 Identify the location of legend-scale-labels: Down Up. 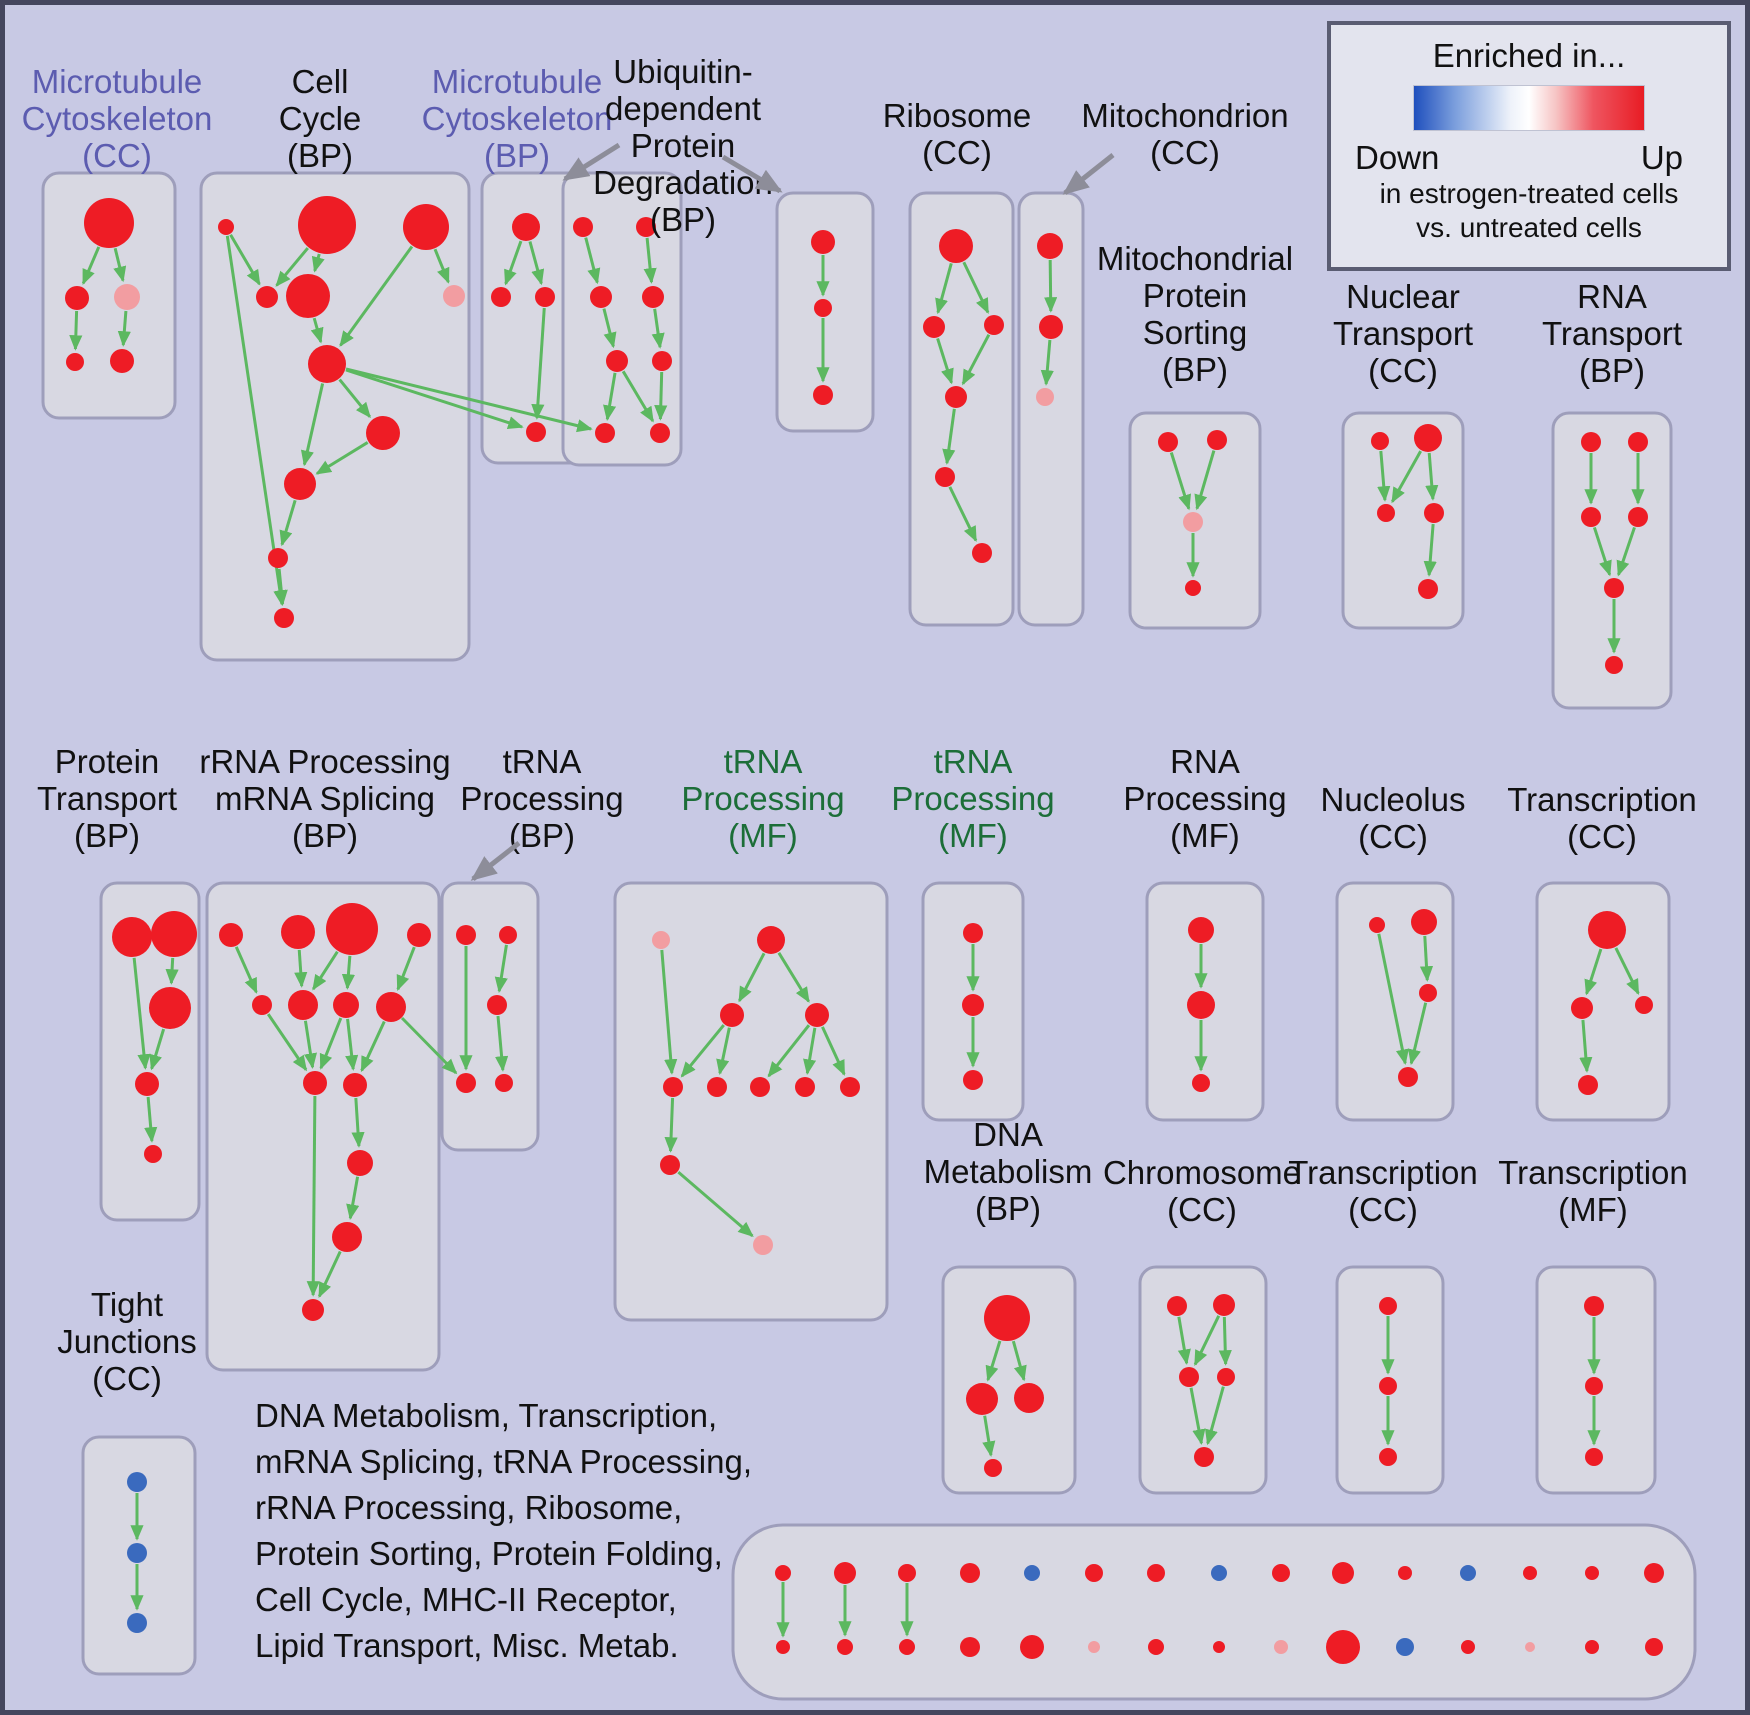
(1529, 154).